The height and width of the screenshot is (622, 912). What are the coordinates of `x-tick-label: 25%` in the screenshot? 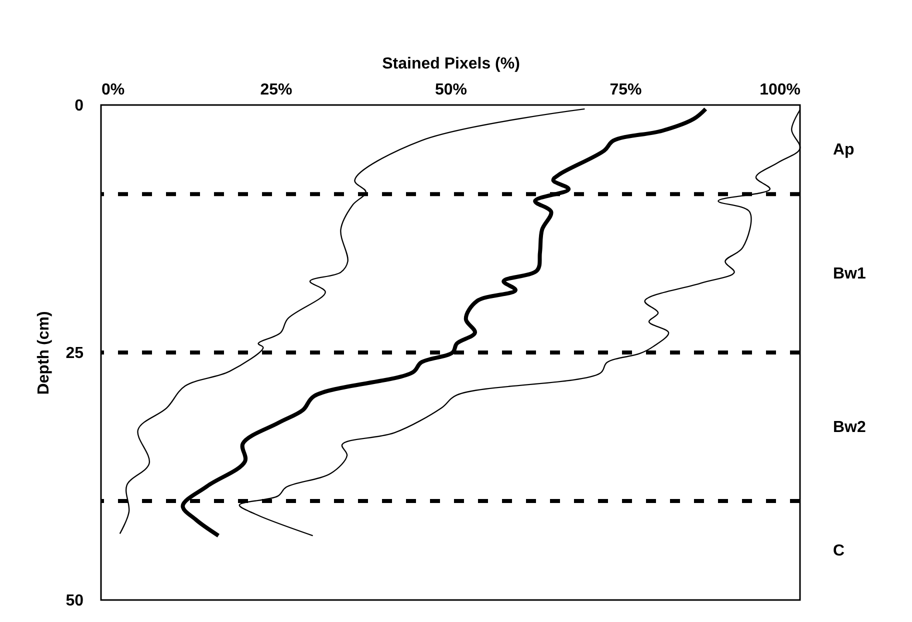 It's located at (276, 90).